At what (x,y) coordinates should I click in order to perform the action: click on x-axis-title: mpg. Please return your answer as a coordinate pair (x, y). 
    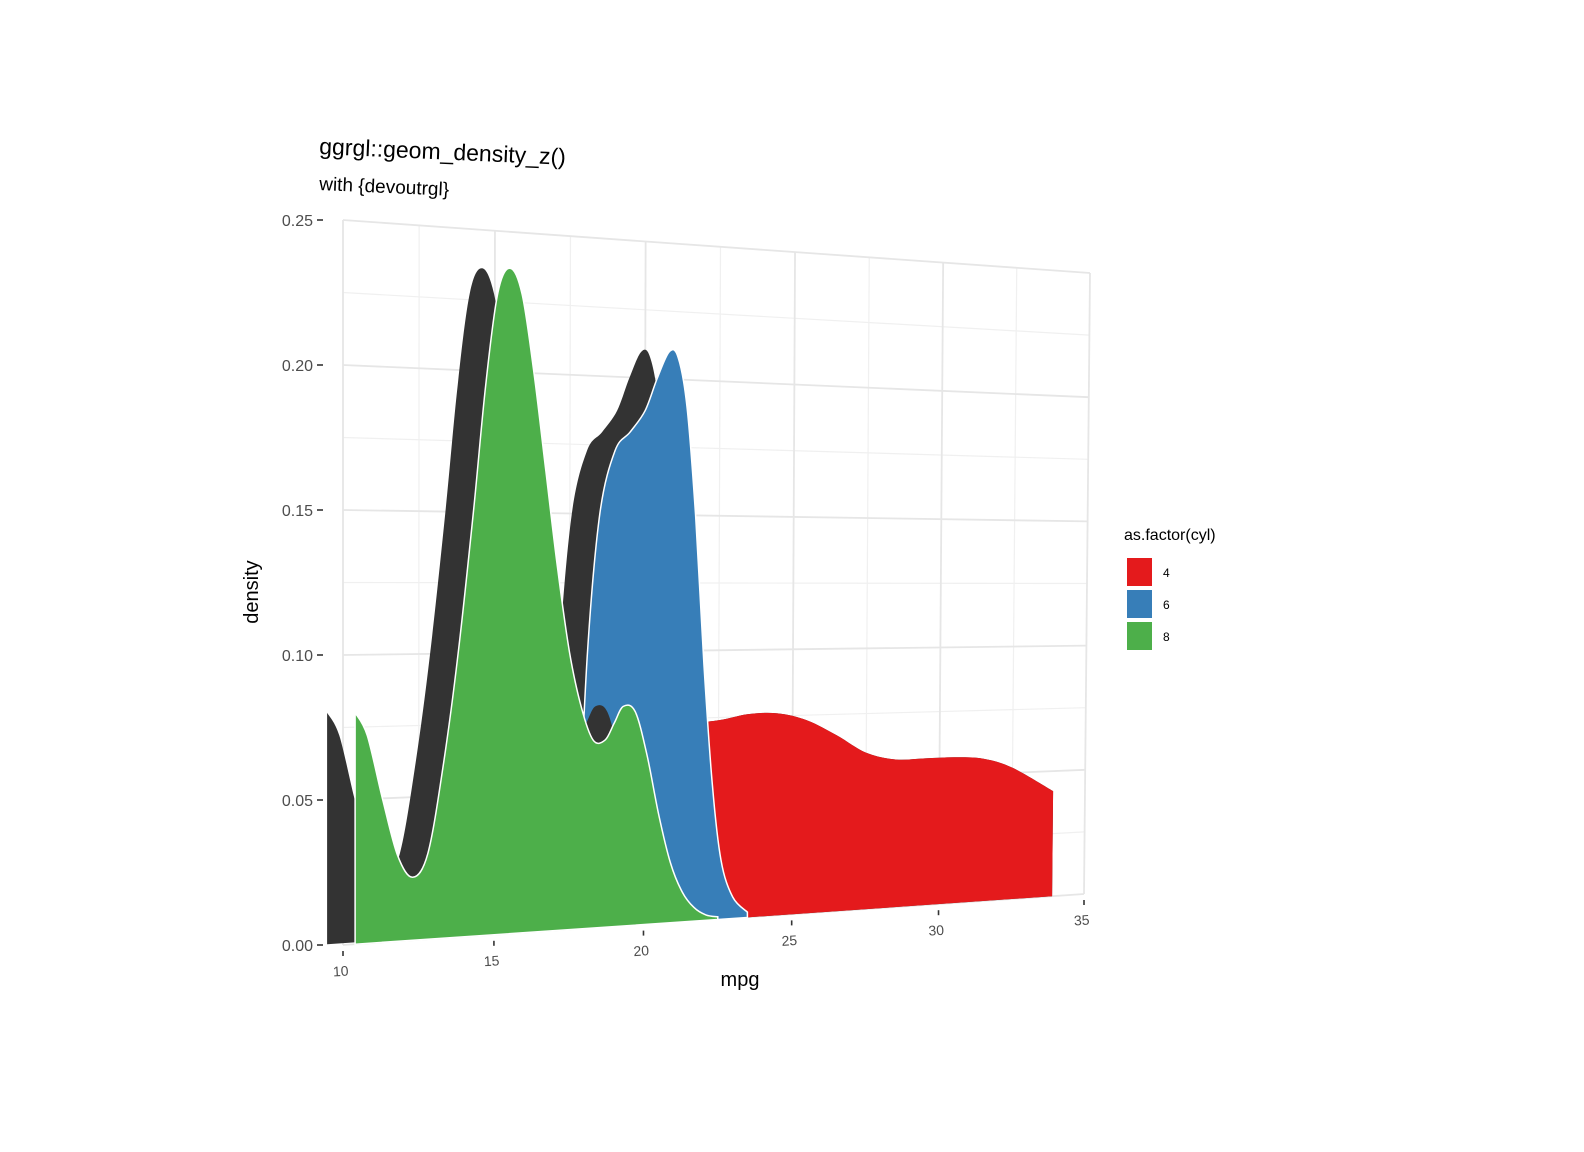
    Looking at the image, I should click on (740, 980).